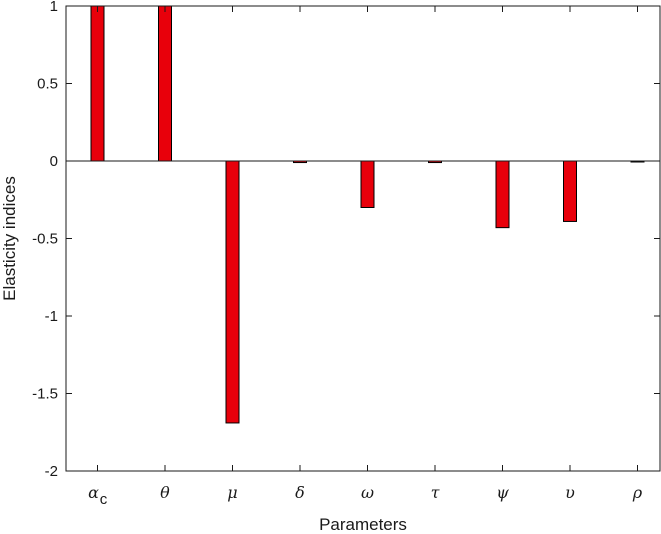 This screenshot has height=534, width=661. Describe the element at coordinates (9, 238) in the screenshot. I see `y-axis-title: Elasticity indices` at that location.